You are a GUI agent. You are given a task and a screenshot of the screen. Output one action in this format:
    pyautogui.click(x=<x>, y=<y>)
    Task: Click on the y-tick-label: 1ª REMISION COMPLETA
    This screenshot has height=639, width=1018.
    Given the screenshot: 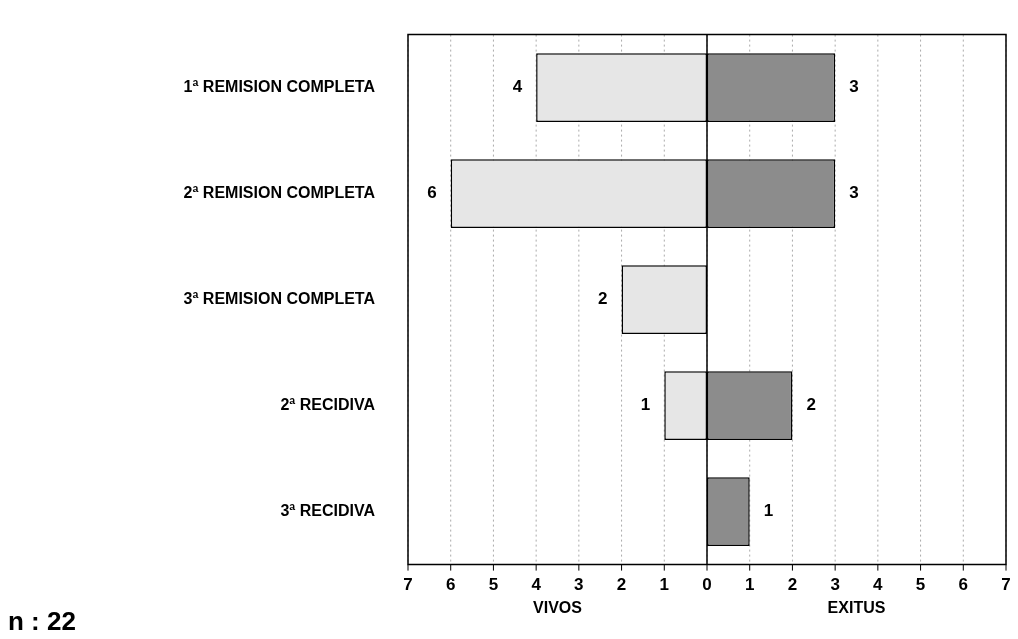 What is the action you would take?
    pyautogui.click(x=279, y=87)
    